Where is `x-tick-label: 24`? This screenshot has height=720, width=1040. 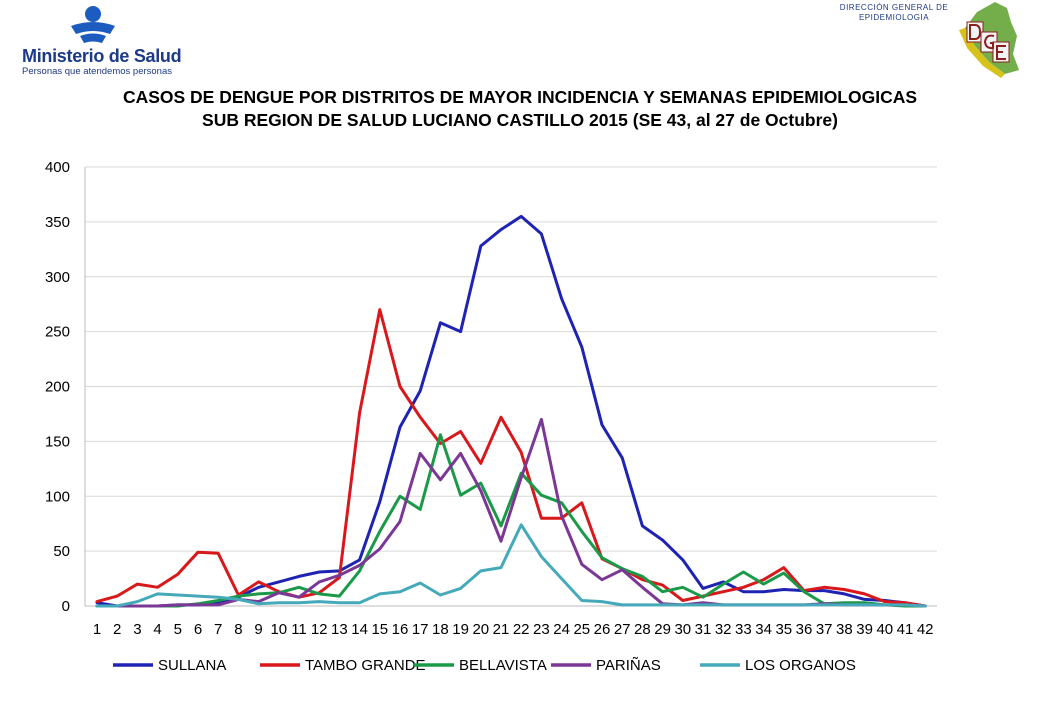
x-tick-label: 24 is located at coordinates (561, 629).